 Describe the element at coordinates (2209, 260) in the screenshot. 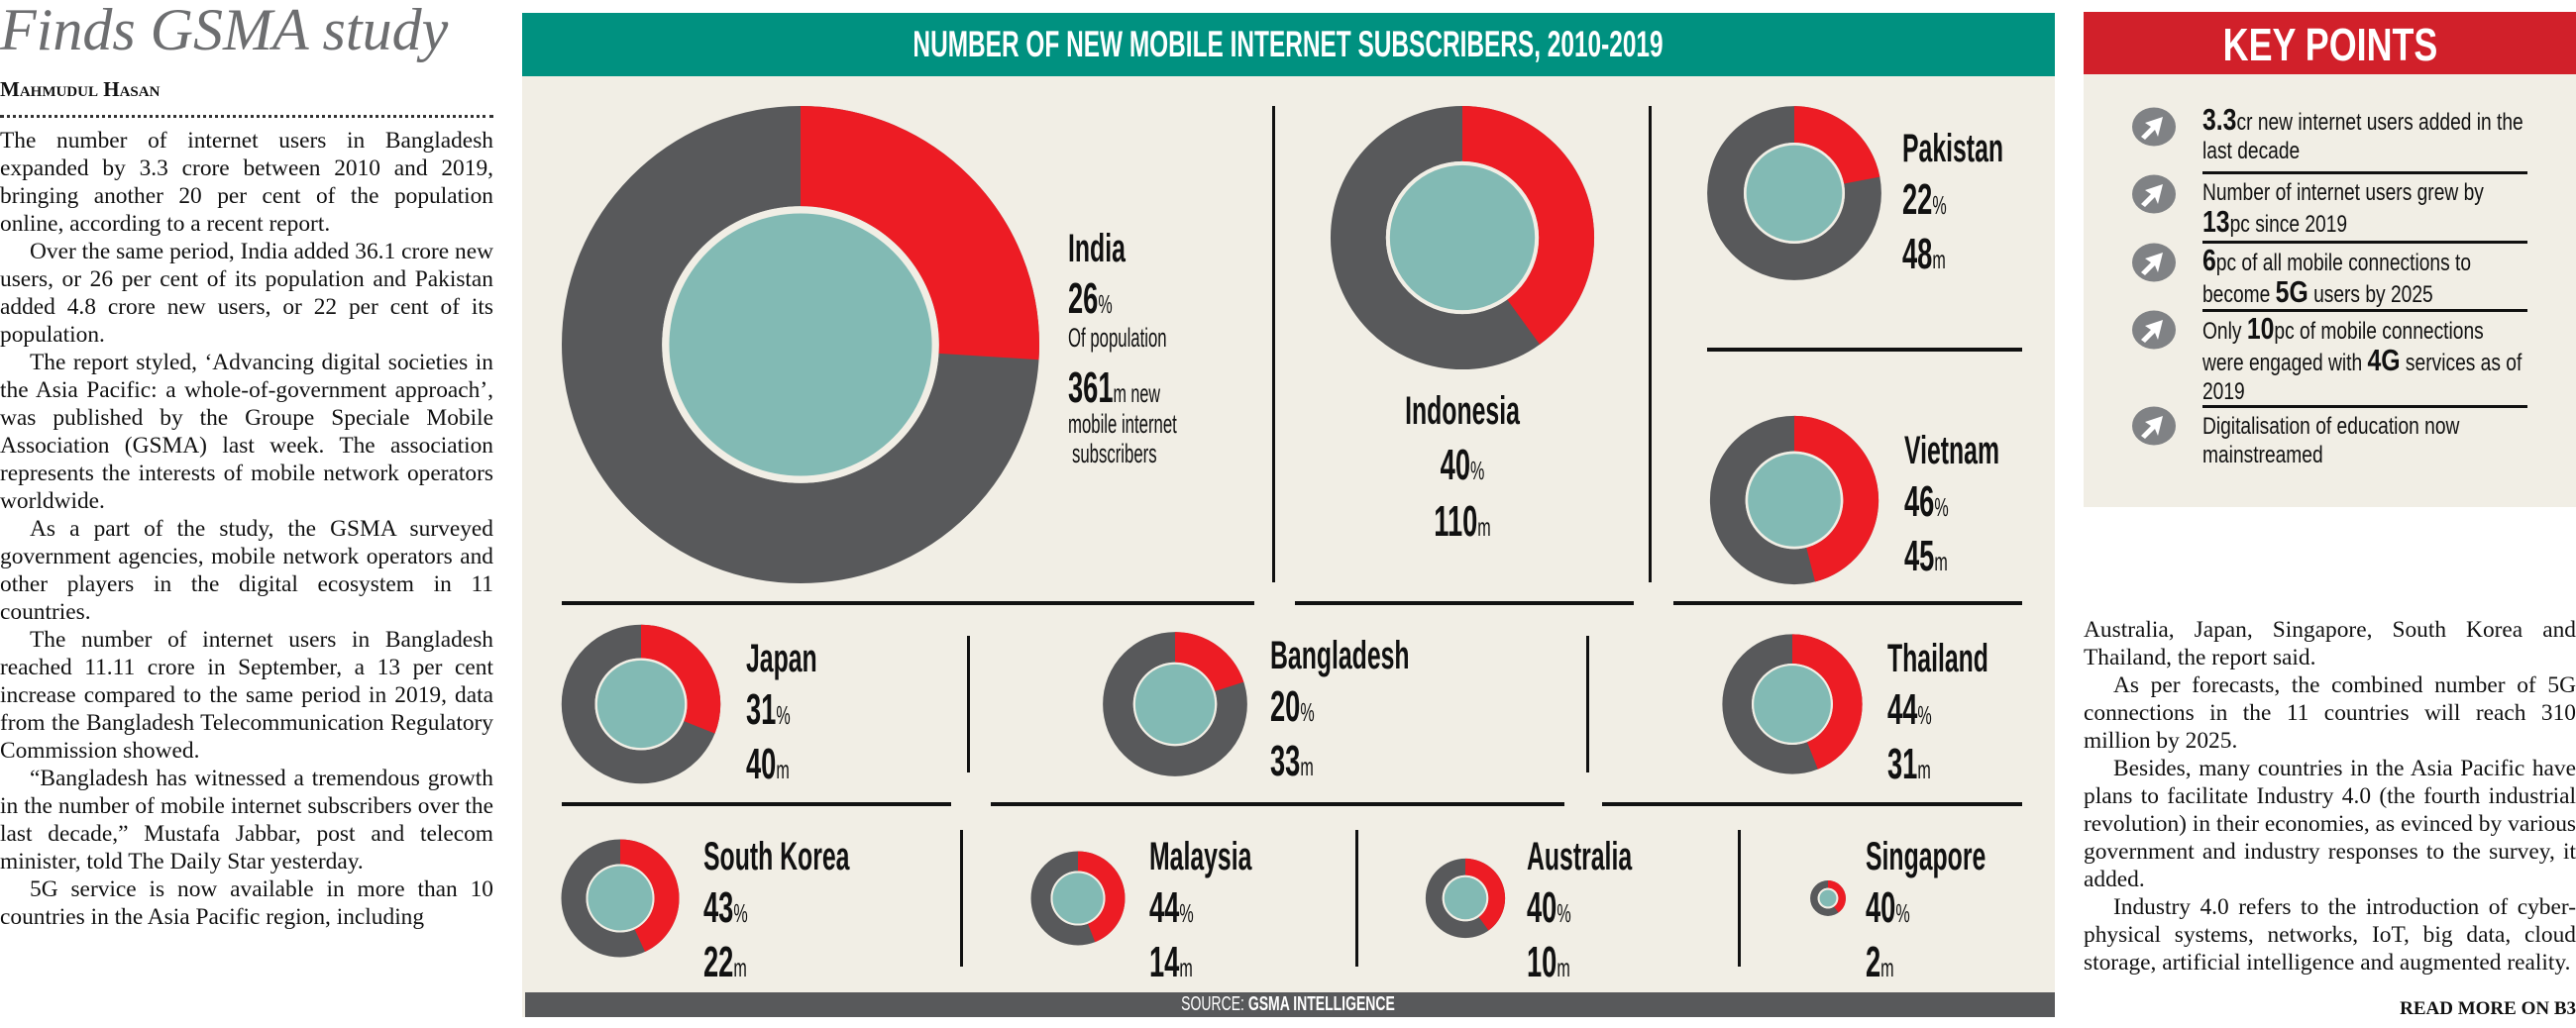

I see `highlight-number: 6` at that location.